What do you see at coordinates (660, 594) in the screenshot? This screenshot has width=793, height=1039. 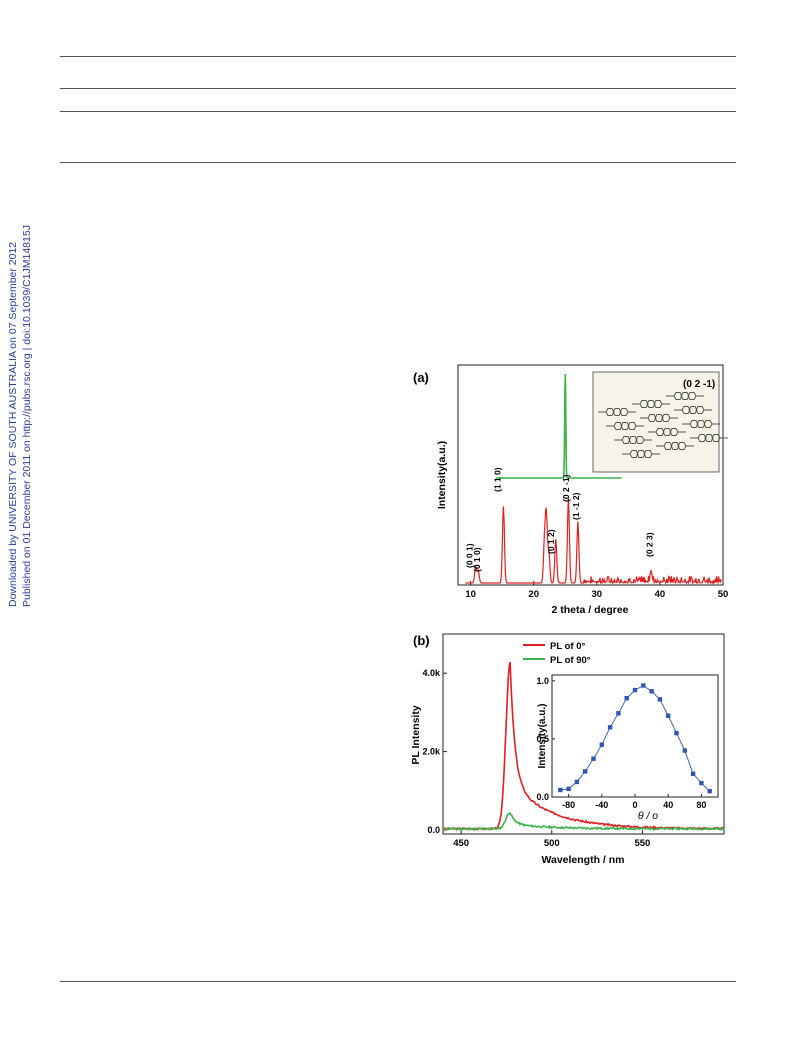 I see `panel-a-x-tick-label: 40` at bounding box center [660, 594].